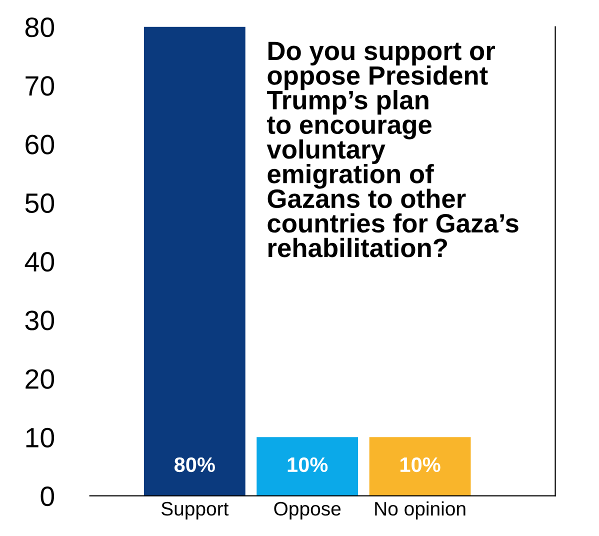  Describe the element at coordinates (47, 496) in the screenshot. I see `y-tick-label: 0` at that location.